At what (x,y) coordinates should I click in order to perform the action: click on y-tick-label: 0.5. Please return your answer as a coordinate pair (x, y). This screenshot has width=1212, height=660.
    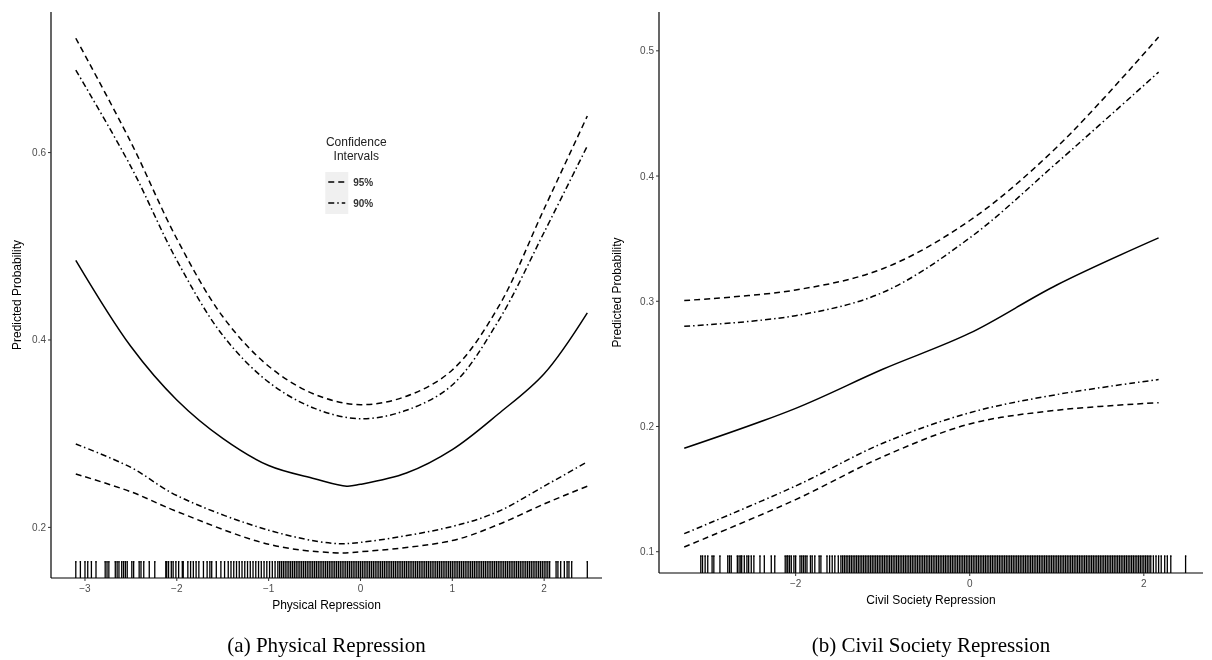
    Looking at the image, I should click on (647, 51).